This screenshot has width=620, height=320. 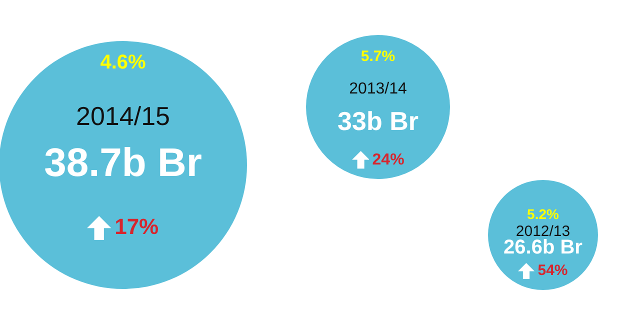 I want to click on category-label: 2013/14, so click(x=378, y=89).